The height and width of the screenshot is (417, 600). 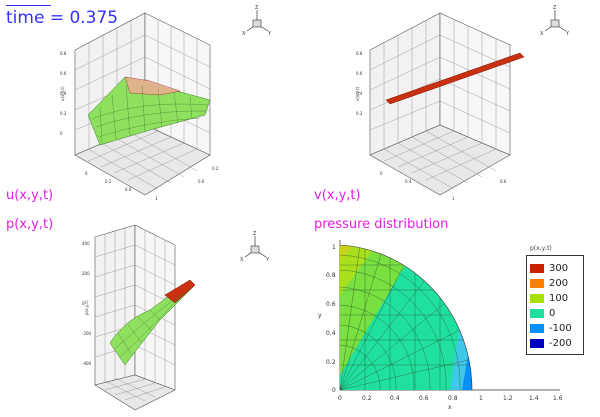 I want to click on v-3d-plot: 0.8 0.6 0.4 0.2 v(x,y,t) 0 0.4 1 0.6, so click(x=440, y=106).